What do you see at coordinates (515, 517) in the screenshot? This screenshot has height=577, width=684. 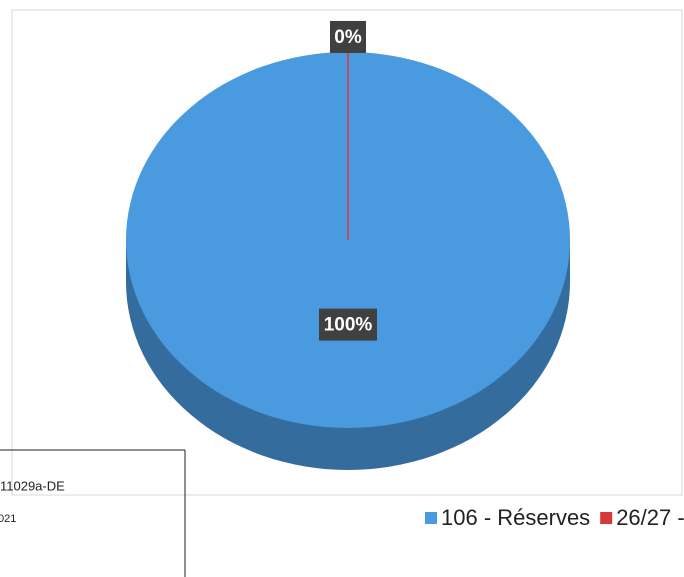 I see `legend-label: 106 - Réserves` at bounding box center [515, 517].